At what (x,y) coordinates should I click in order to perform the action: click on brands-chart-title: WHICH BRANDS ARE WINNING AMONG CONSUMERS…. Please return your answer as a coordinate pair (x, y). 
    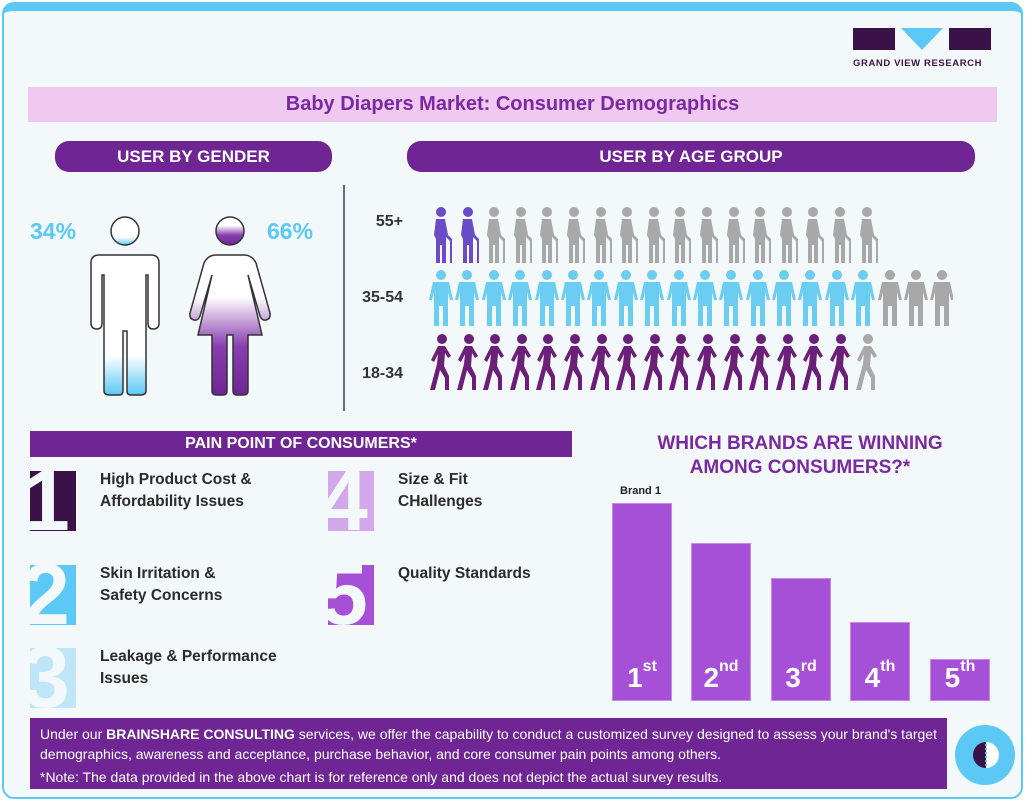
    Looking at the image, I should click on (800, 455).